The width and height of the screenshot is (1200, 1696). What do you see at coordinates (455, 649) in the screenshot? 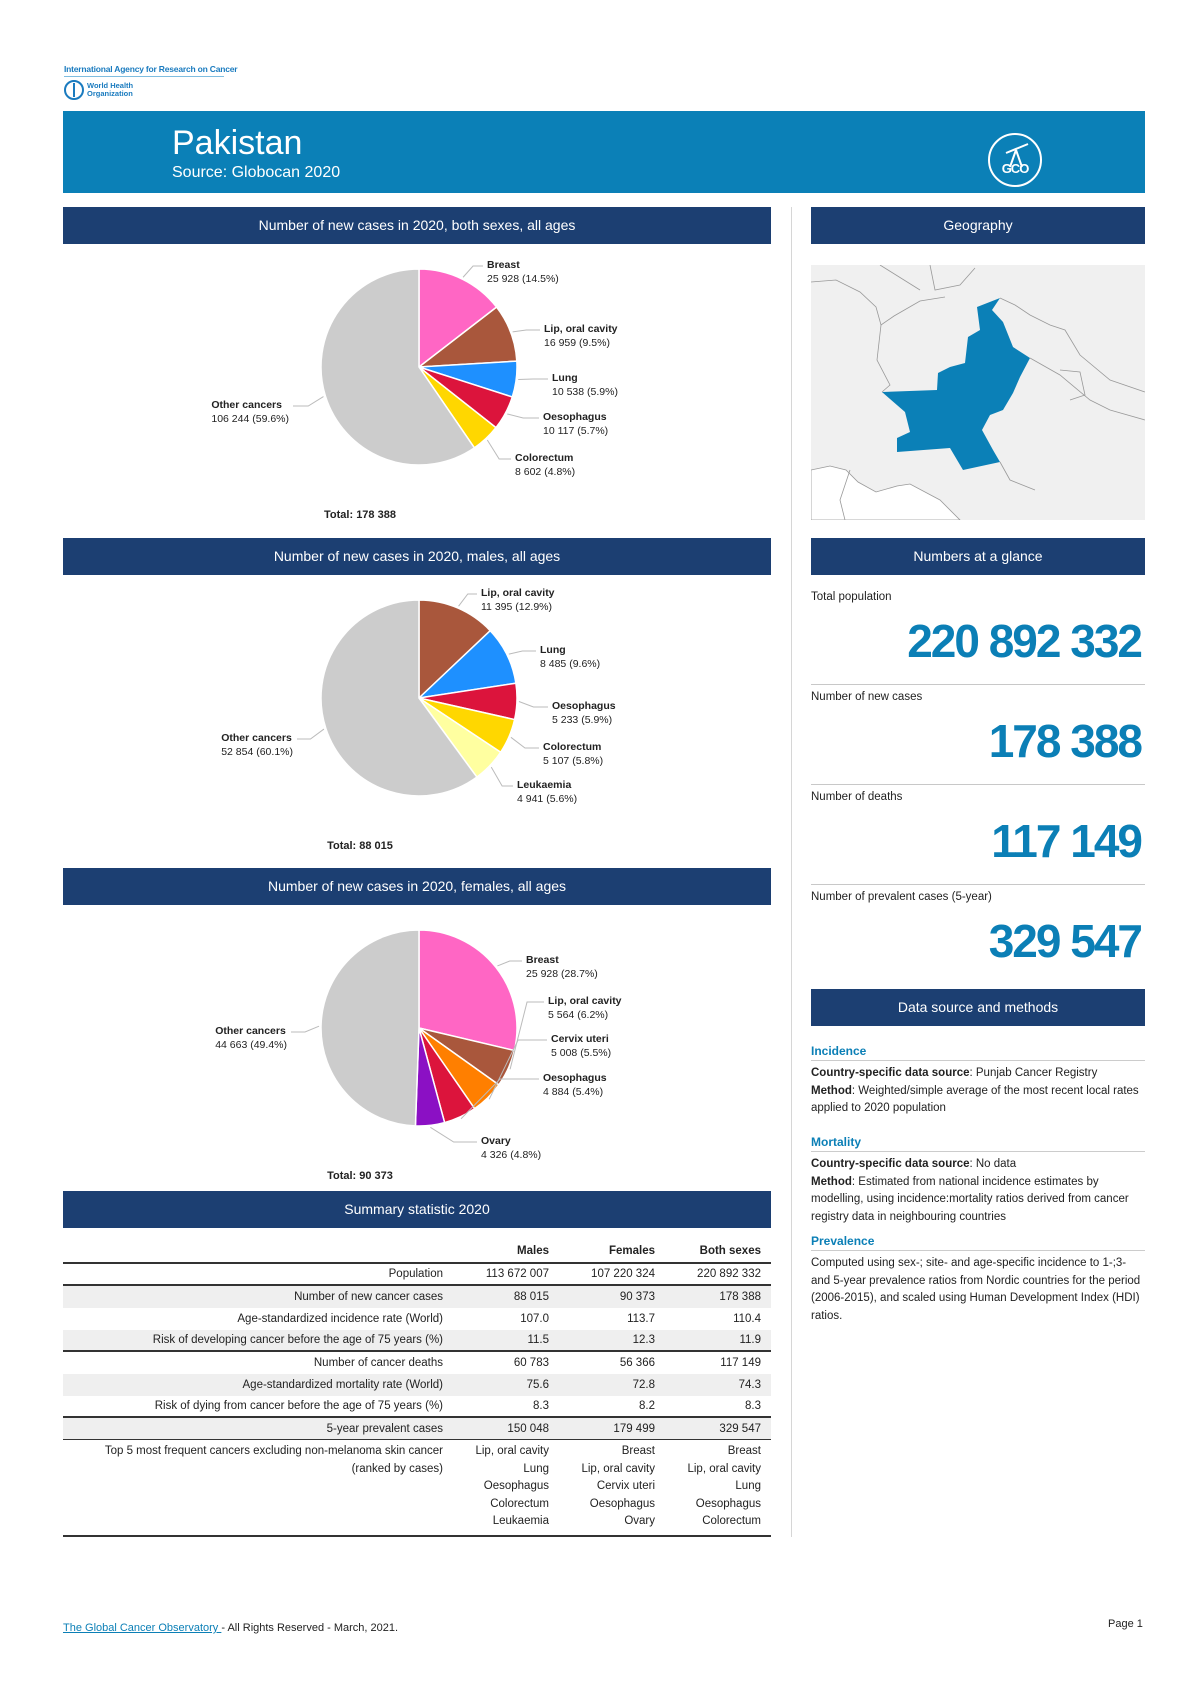
I see `pie-slice-lip-oral-cavity` at bounding box center [455, 649].